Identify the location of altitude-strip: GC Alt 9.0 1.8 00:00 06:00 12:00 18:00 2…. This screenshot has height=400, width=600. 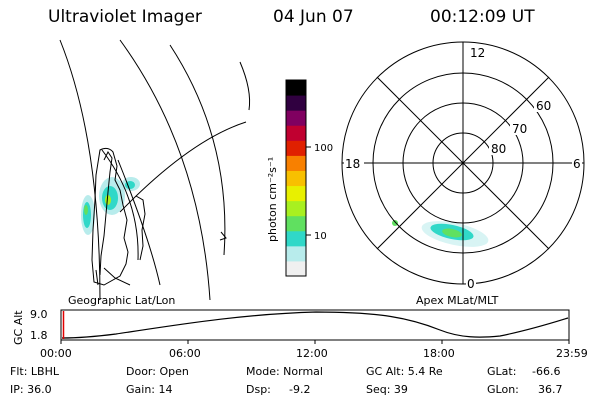
(300, 334).